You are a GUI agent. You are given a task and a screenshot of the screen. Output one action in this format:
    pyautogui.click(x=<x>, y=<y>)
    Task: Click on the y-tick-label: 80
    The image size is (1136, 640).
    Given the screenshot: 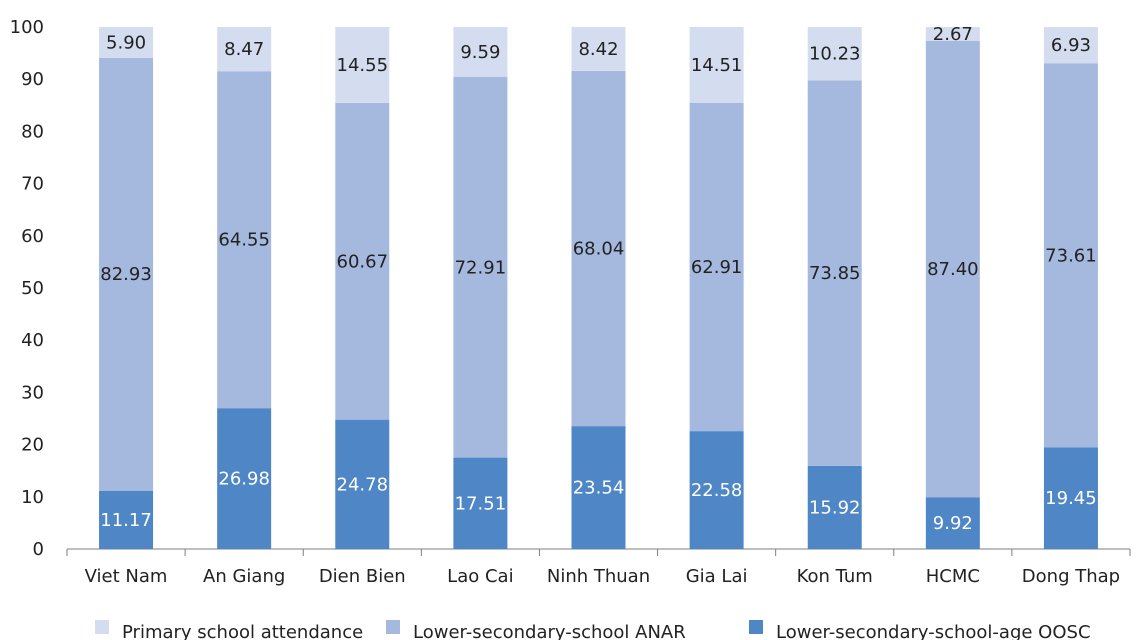 What is the action you would take?
    pyautogui.click(x=32, y=131)
    